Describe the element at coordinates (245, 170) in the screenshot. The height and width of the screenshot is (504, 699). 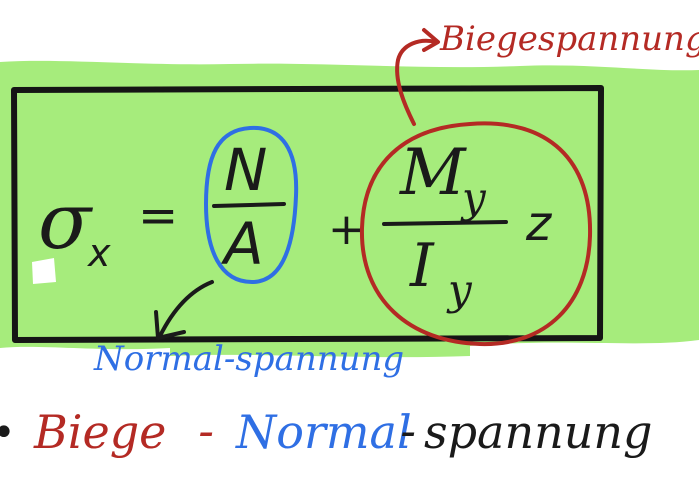
I see `fraction1-numerator: N` at that location.